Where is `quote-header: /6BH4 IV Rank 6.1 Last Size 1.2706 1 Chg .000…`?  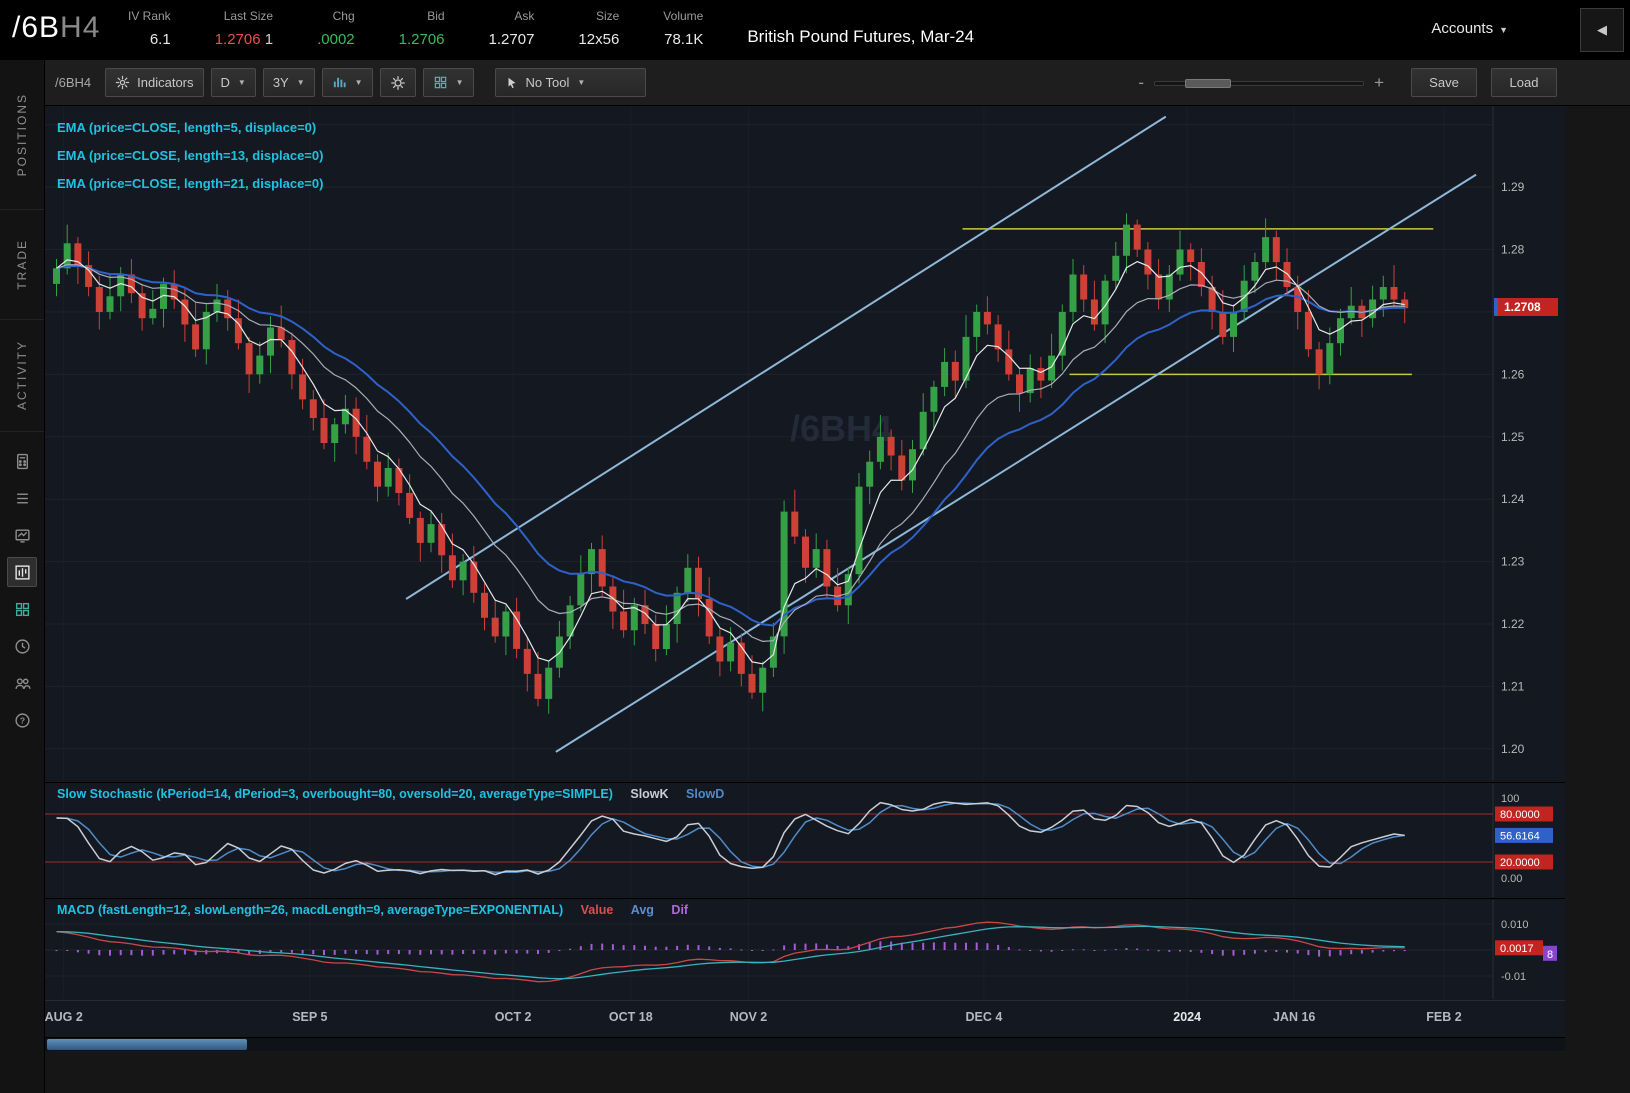
quote-header: /6BH4 IV Rank 6.1 Last Size 1.2706 1 Chg .000… is located at coordinates (815, 30).